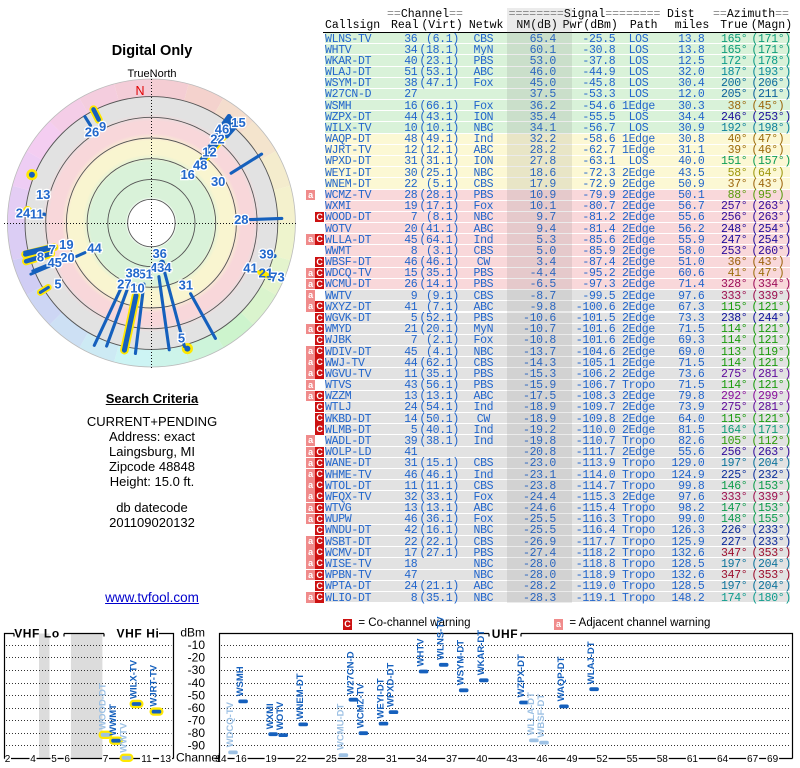  Describe the element at coordinates (138, 634) in the screenshot. I see `svg-text: VHF Hi` at that location.